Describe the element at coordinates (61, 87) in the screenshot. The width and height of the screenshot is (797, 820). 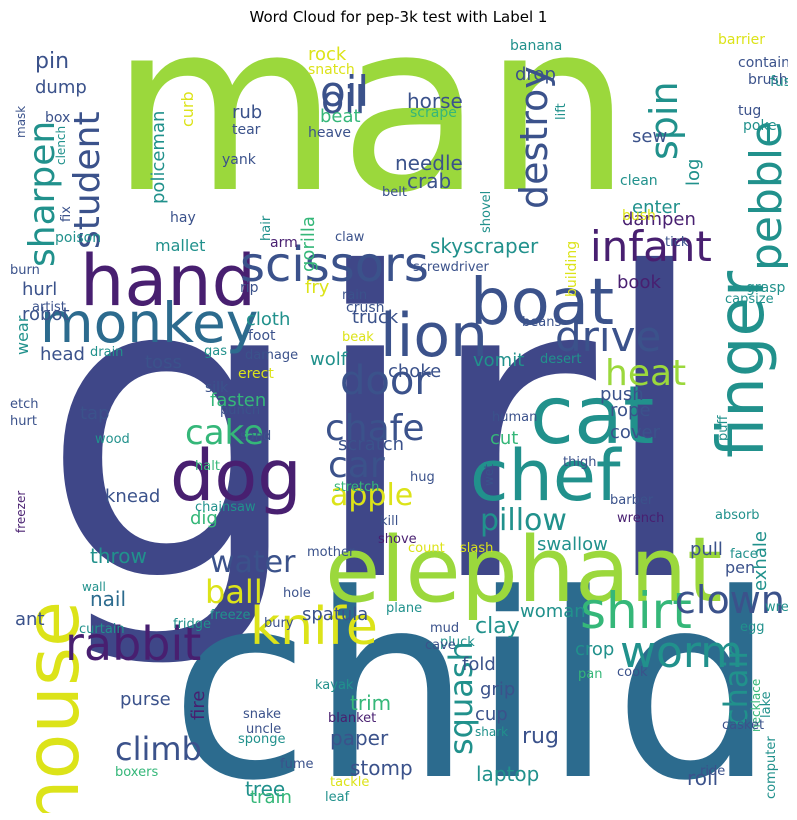
I see `word-dump: dump` at that location.